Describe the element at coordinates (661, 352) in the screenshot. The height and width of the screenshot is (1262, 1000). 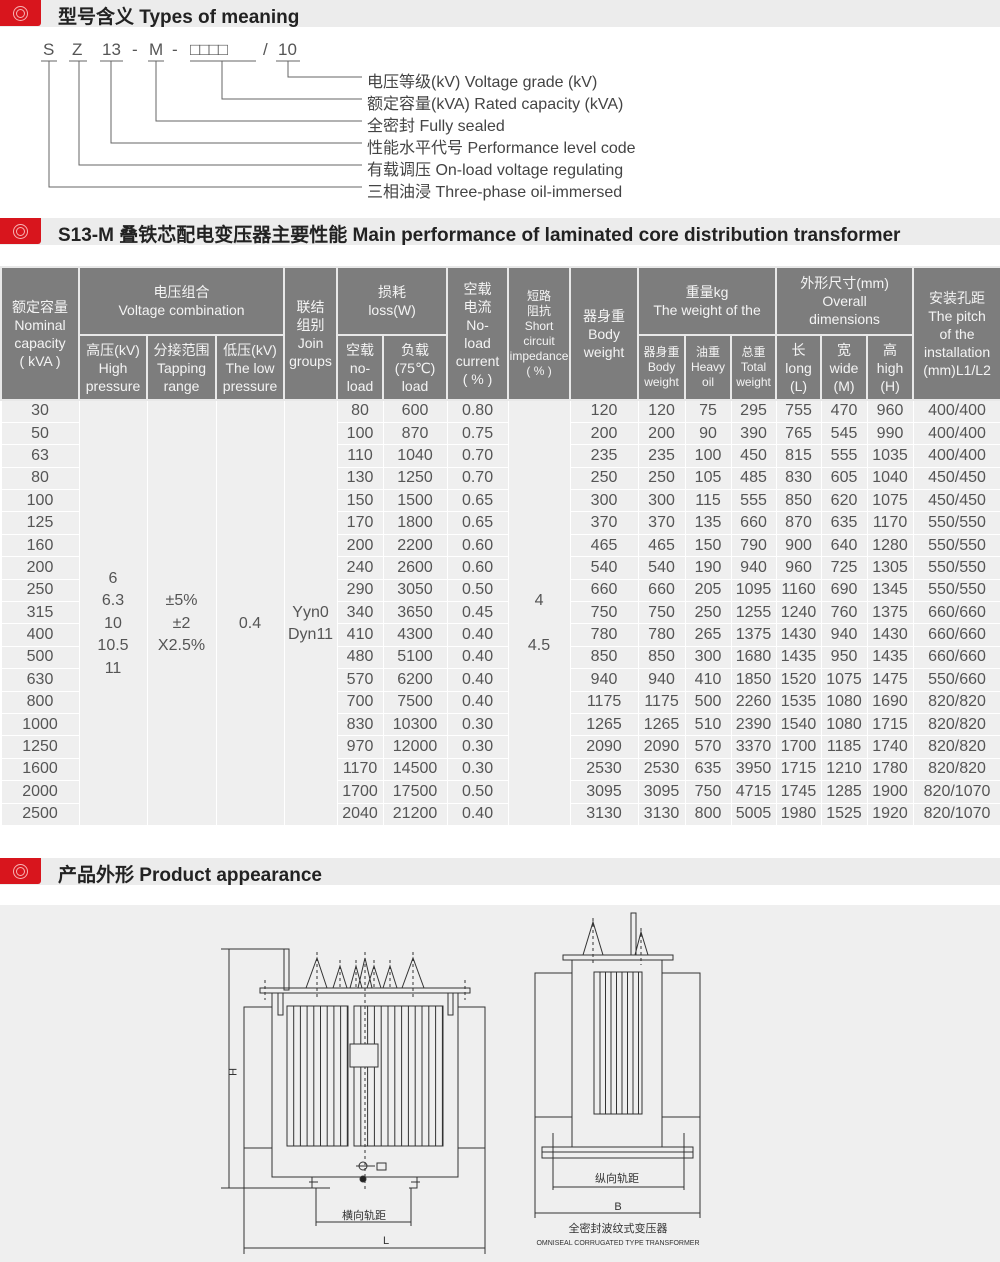
I see `header-line: 器身重` at that location.